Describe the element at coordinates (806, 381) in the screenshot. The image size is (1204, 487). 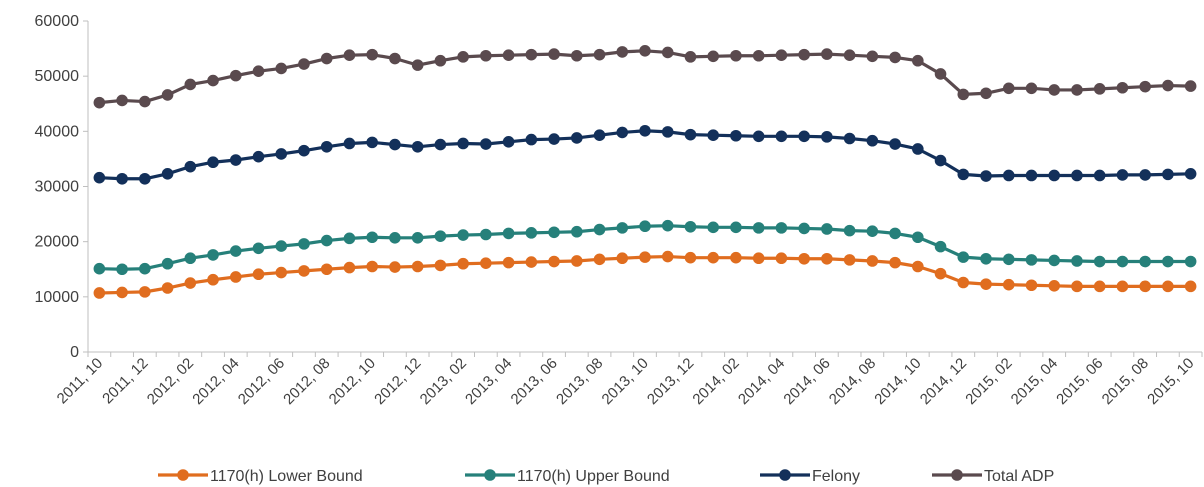
I see `x-tick-label: 2014, 06` at that location.